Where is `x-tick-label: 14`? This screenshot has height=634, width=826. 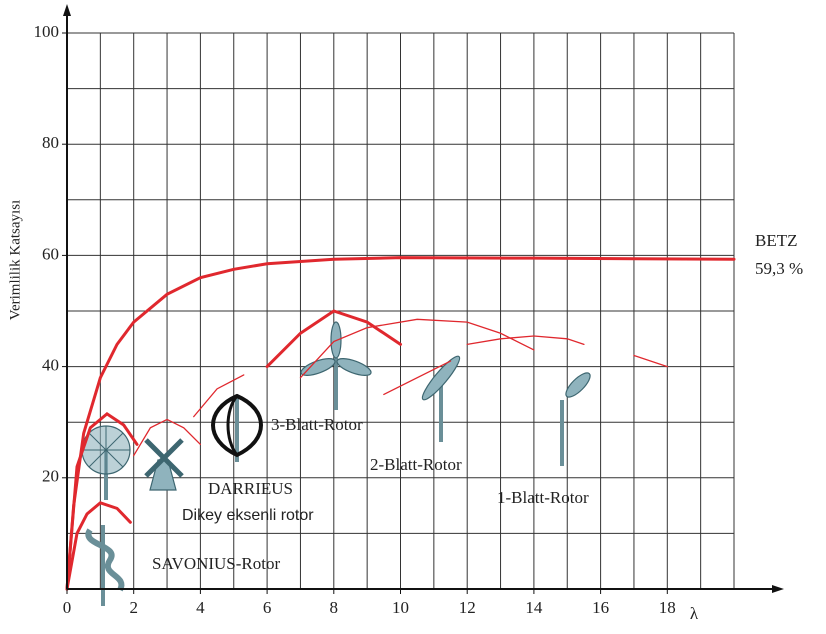 x-tick-label: 14 is located at coordinates (534, 607).